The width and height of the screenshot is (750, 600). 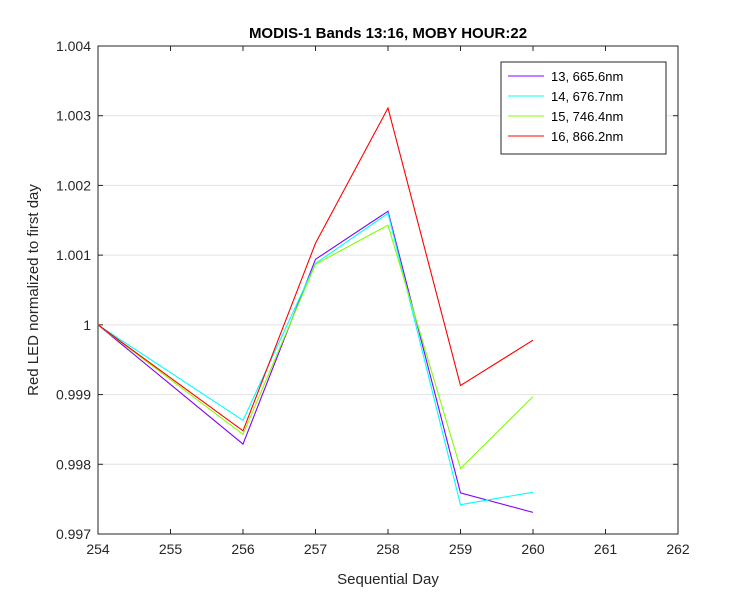 What do you see at coordinates (587, 76) in the screenshot?
I see `legend-entry: 13, 665.6nm` at bounding box center [587, 76].